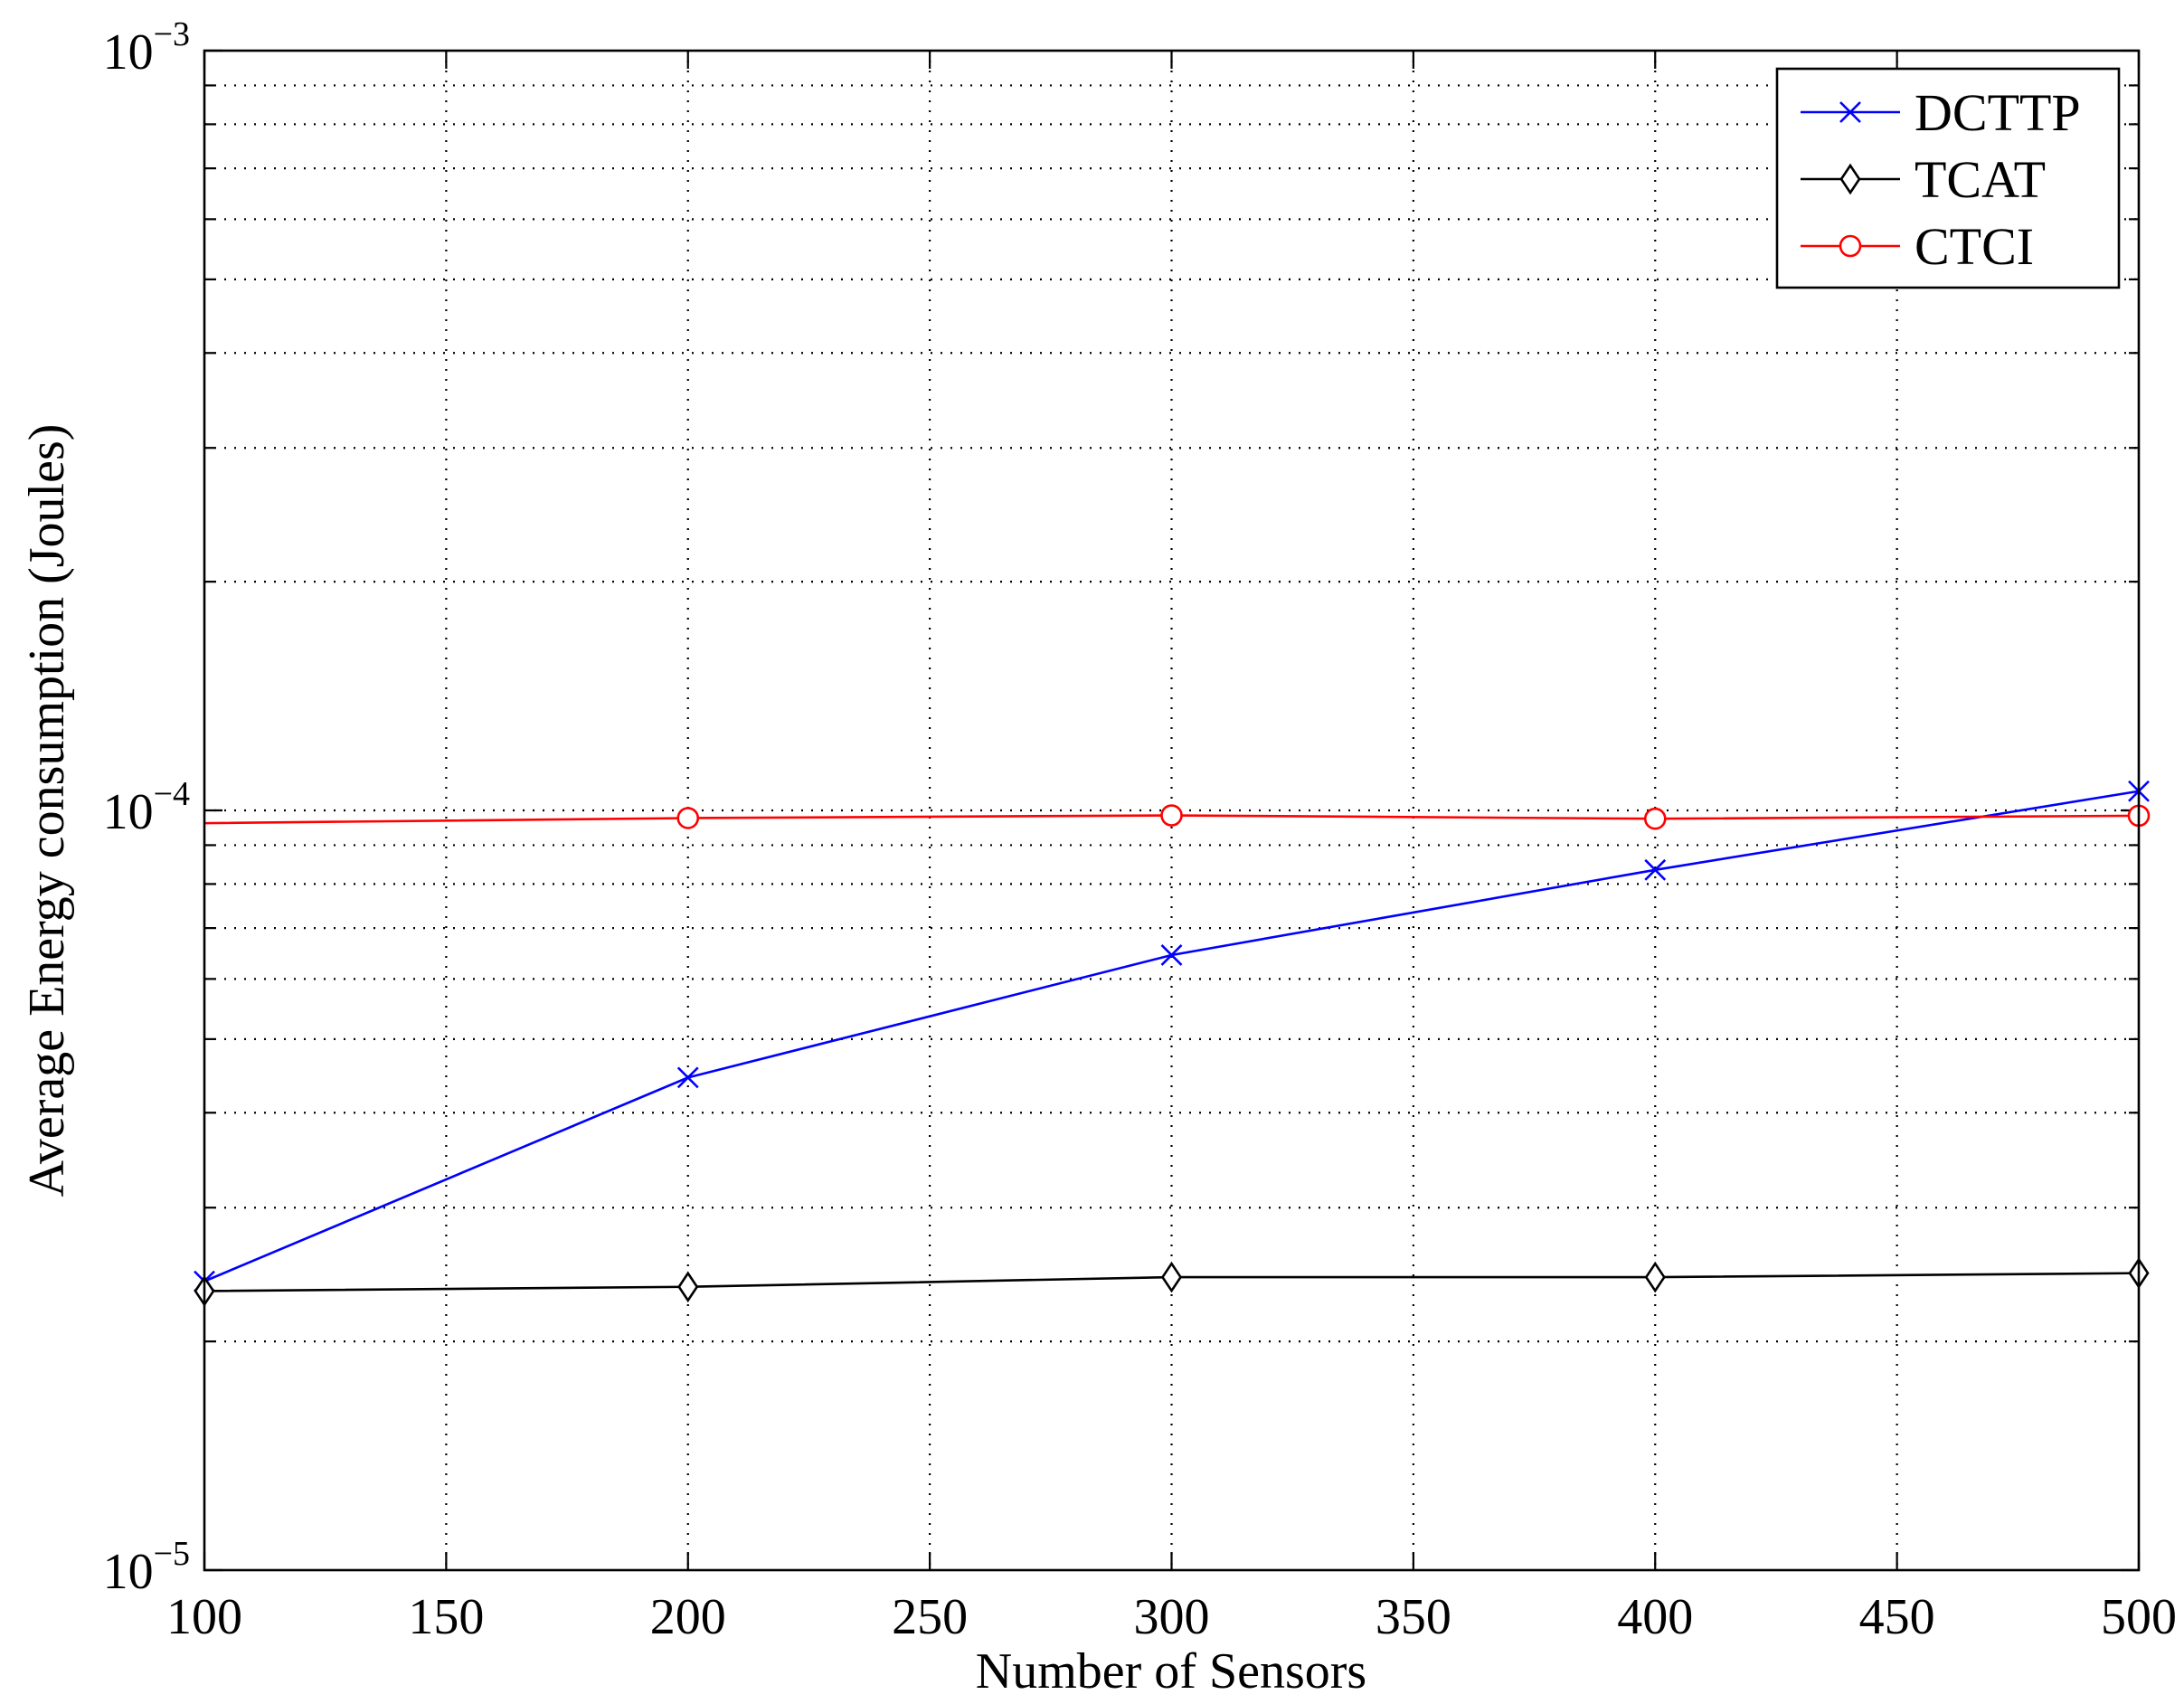 This screenshot has width=2184, height=1704. I want to click on x-tick-labels: 100 150 200 250 300 350 400 450 500, so click(1172, 1617).